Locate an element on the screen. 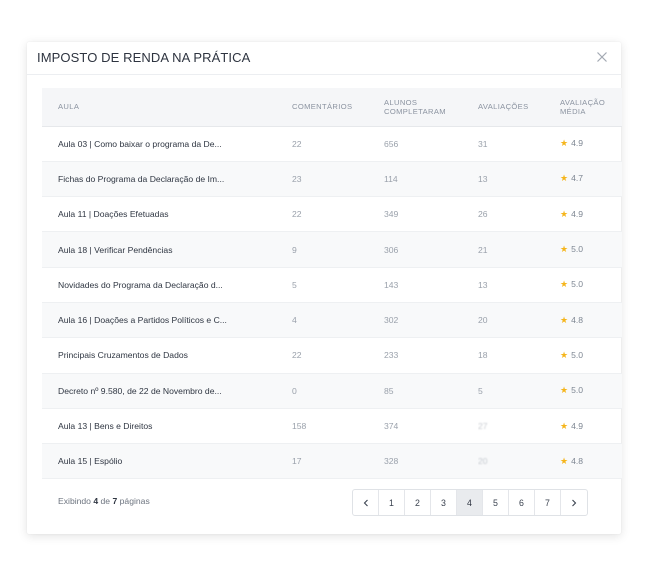 Image resolution: width=650 pixels, height=580 pixels. pagination-page-4-active: 4 is located at coordinates (470, 502).